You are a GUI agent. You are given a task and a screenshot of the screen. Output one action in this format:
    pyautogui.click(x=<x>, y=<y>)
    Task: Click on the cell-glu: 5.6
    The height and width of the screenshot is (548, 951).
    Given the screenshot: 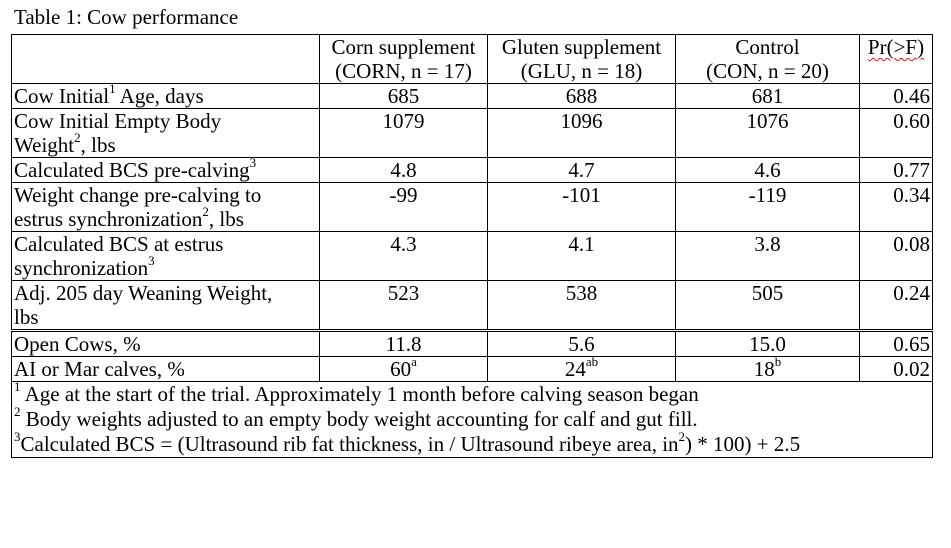 What is the action you would take?
    pyautogui.click(x=581, y=343)
    